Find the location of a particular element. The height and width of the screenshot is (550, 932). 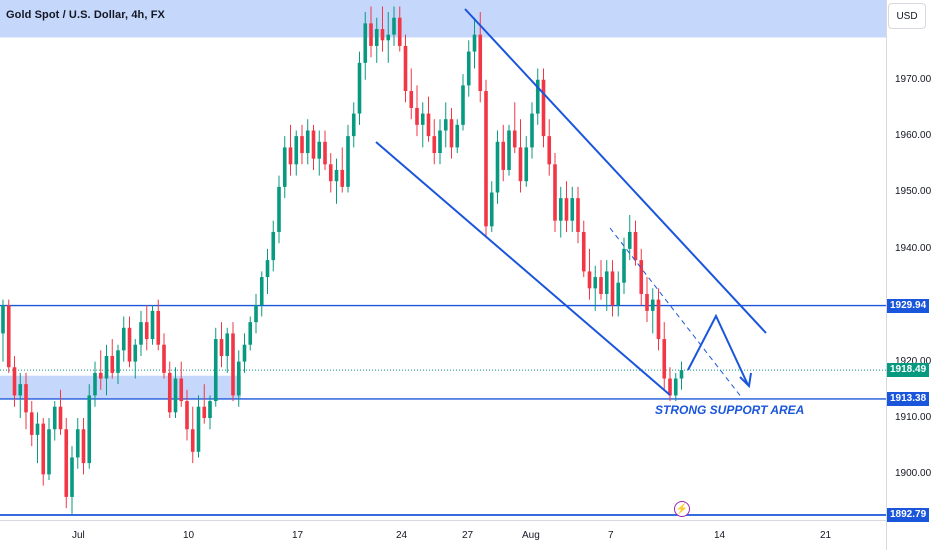

price-axis is located at coordinates (909, 275).